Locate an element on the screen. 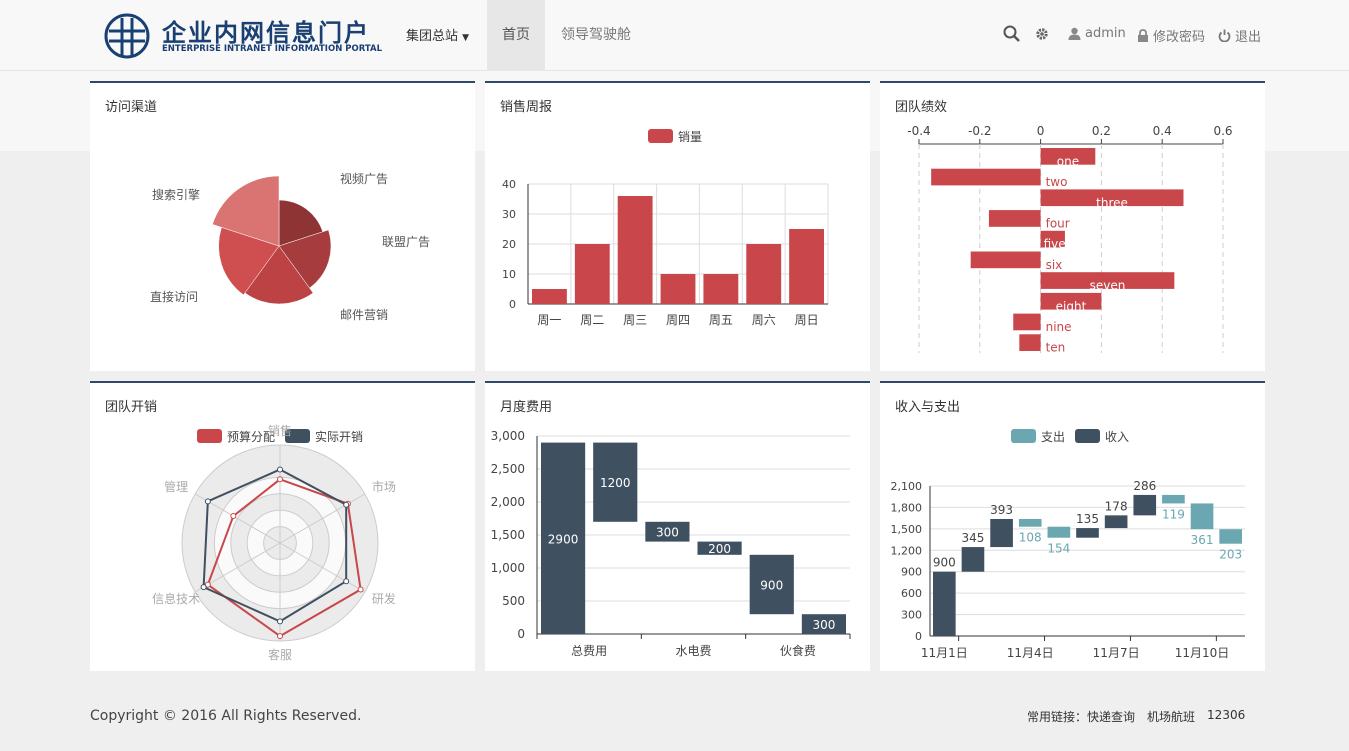  site-select-dropdown: 集团总站 ▼ is located at coordinates (437, 34).